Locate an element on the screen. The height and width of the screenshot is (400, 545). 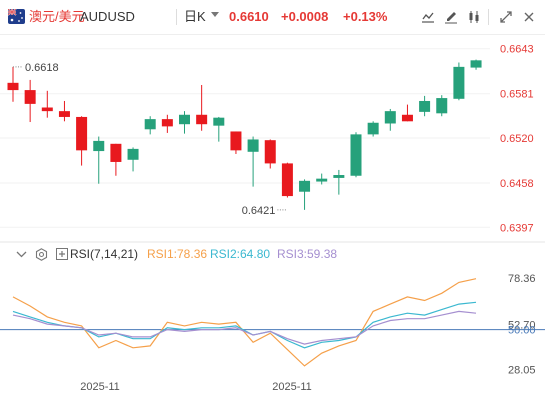
close-button is located at coordinates (529, 17).